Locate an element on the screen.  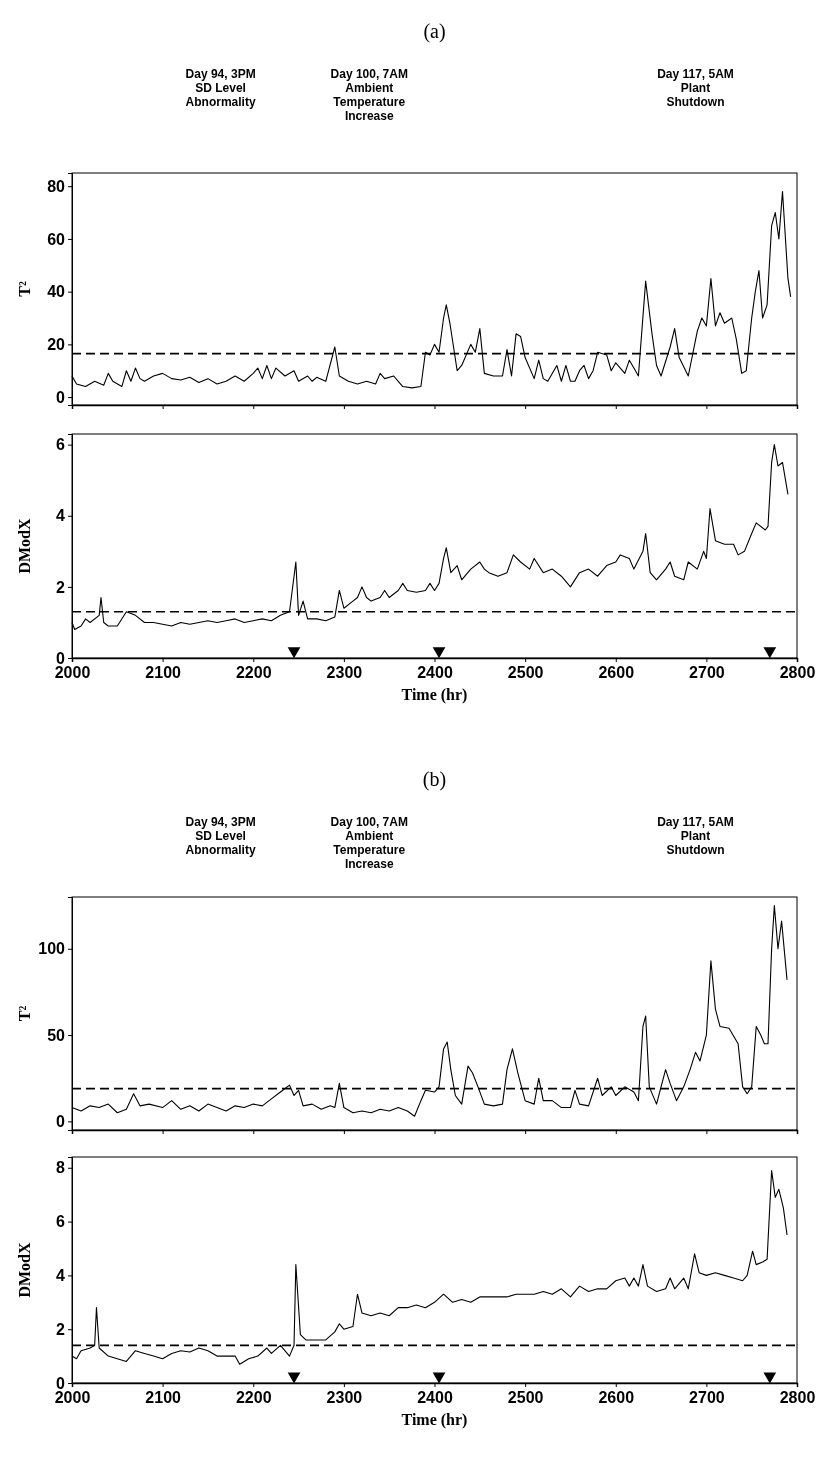
y-tick-label: 20 is located at coordinates (56, 344).